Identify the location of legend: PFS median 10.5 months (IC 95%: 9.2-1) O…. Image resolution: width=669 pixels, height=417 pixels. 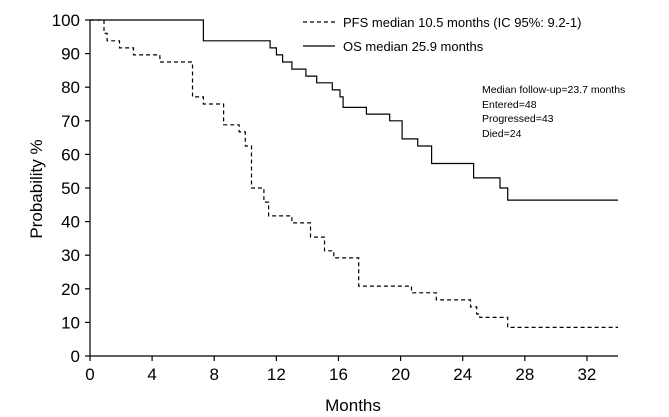
(442, 34).